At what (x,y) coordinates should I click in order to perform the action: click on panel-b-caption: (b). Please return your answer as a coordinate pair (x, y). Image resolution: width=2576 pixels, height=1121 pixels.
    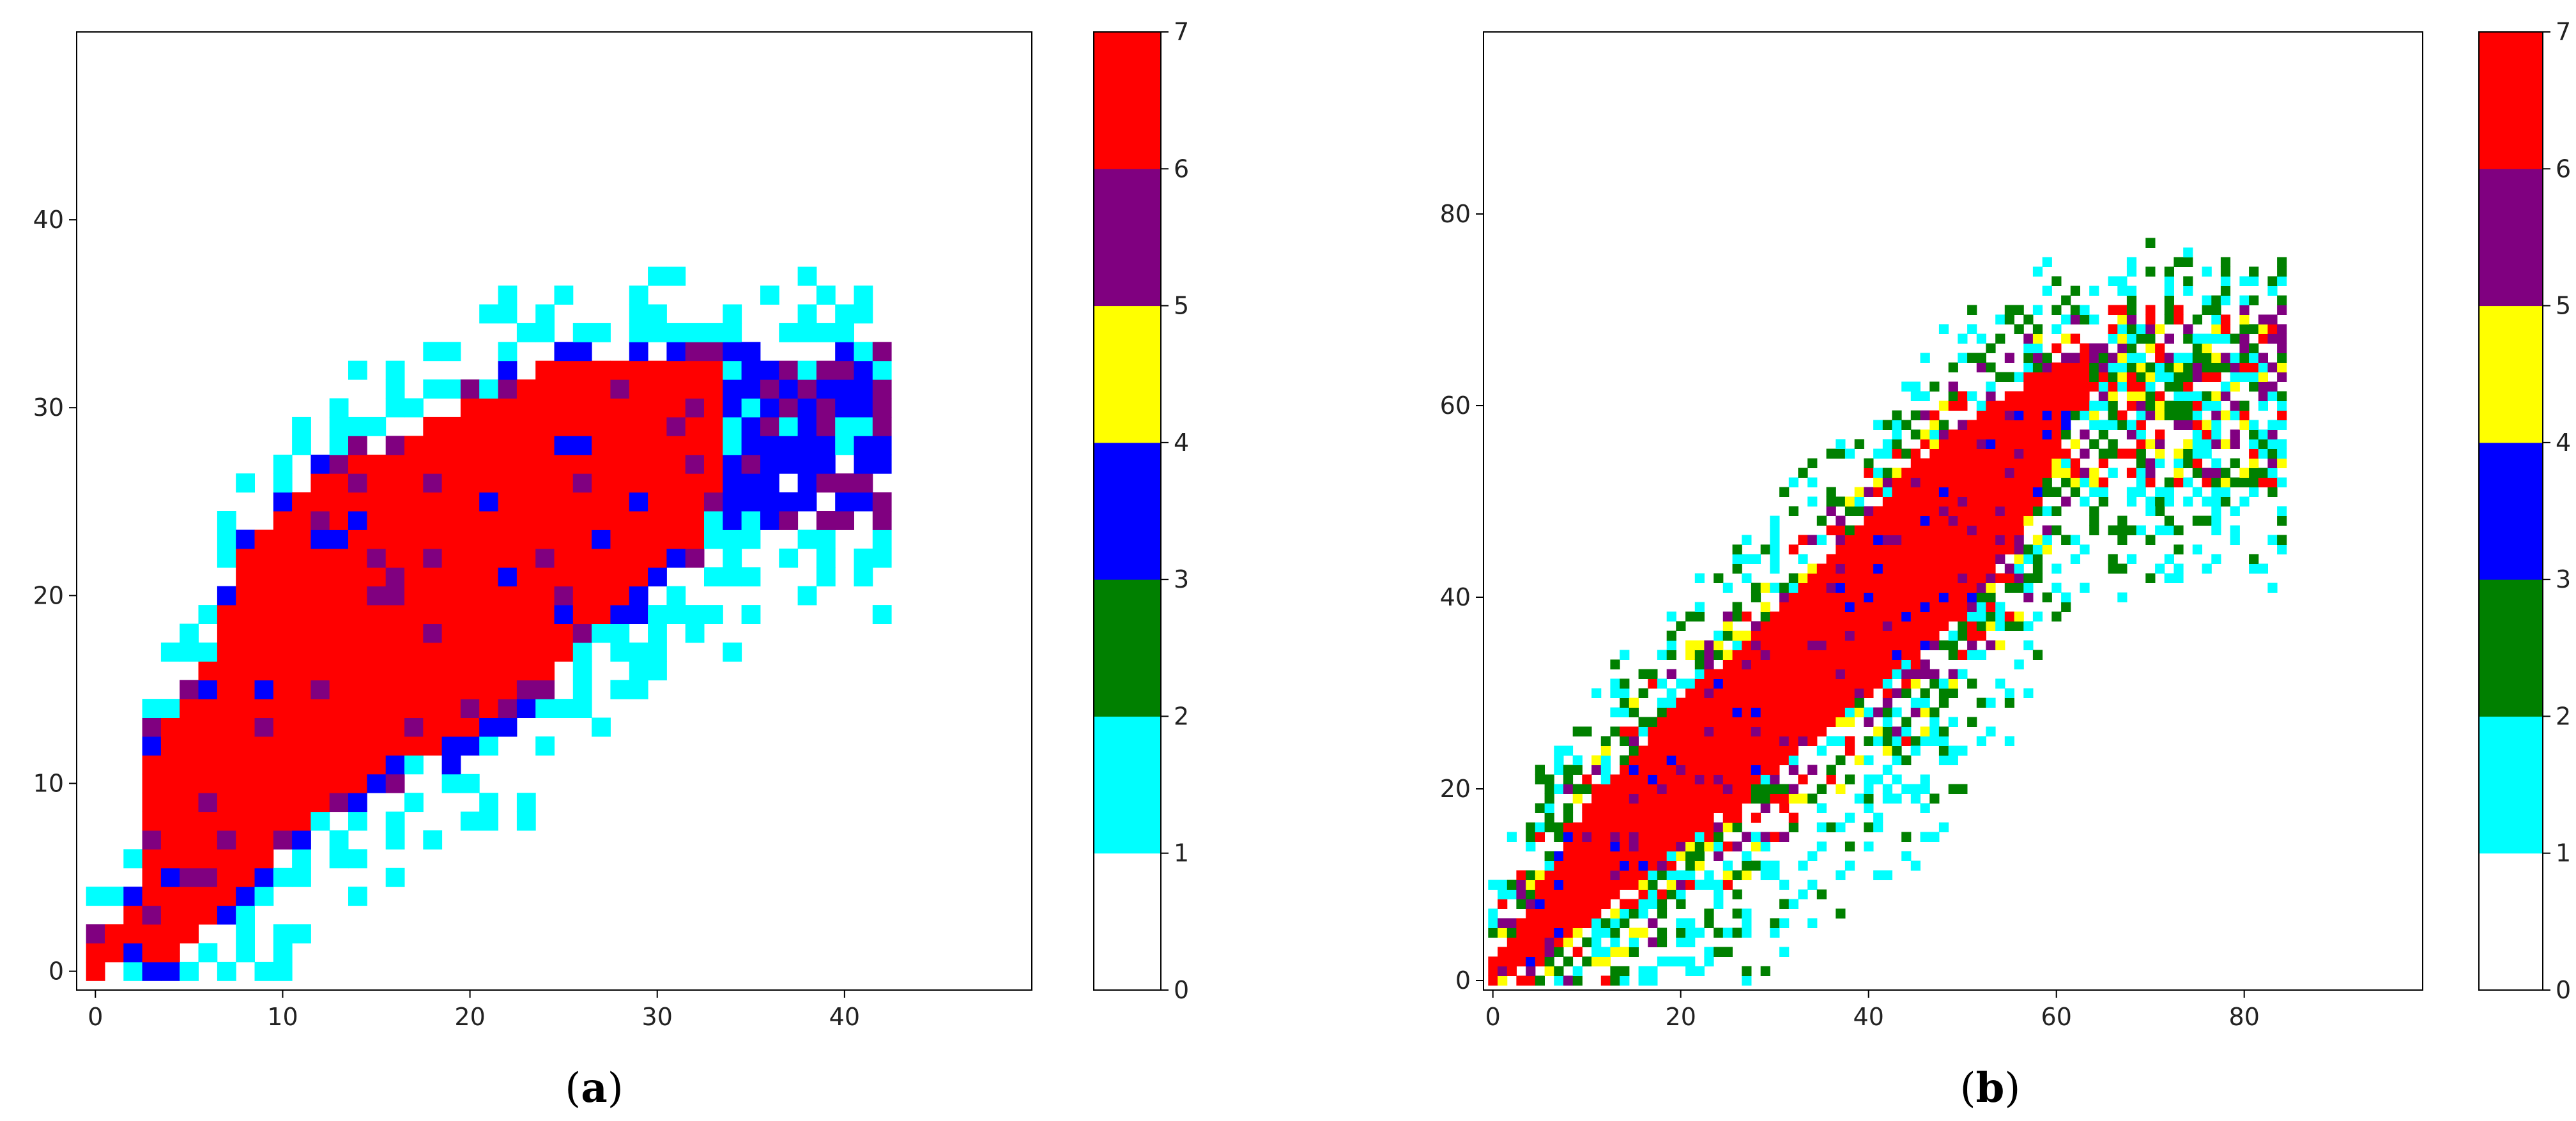
    Looking at the image, I should click on (1990, 1088).